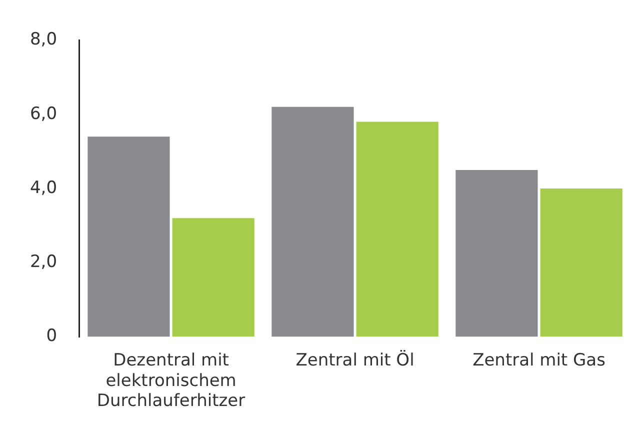 This screenshot has width=639, height=434. Describe the element at coordinates (44, 262) in the screenshot. I see `y-tick-label: 2,0` at that location.